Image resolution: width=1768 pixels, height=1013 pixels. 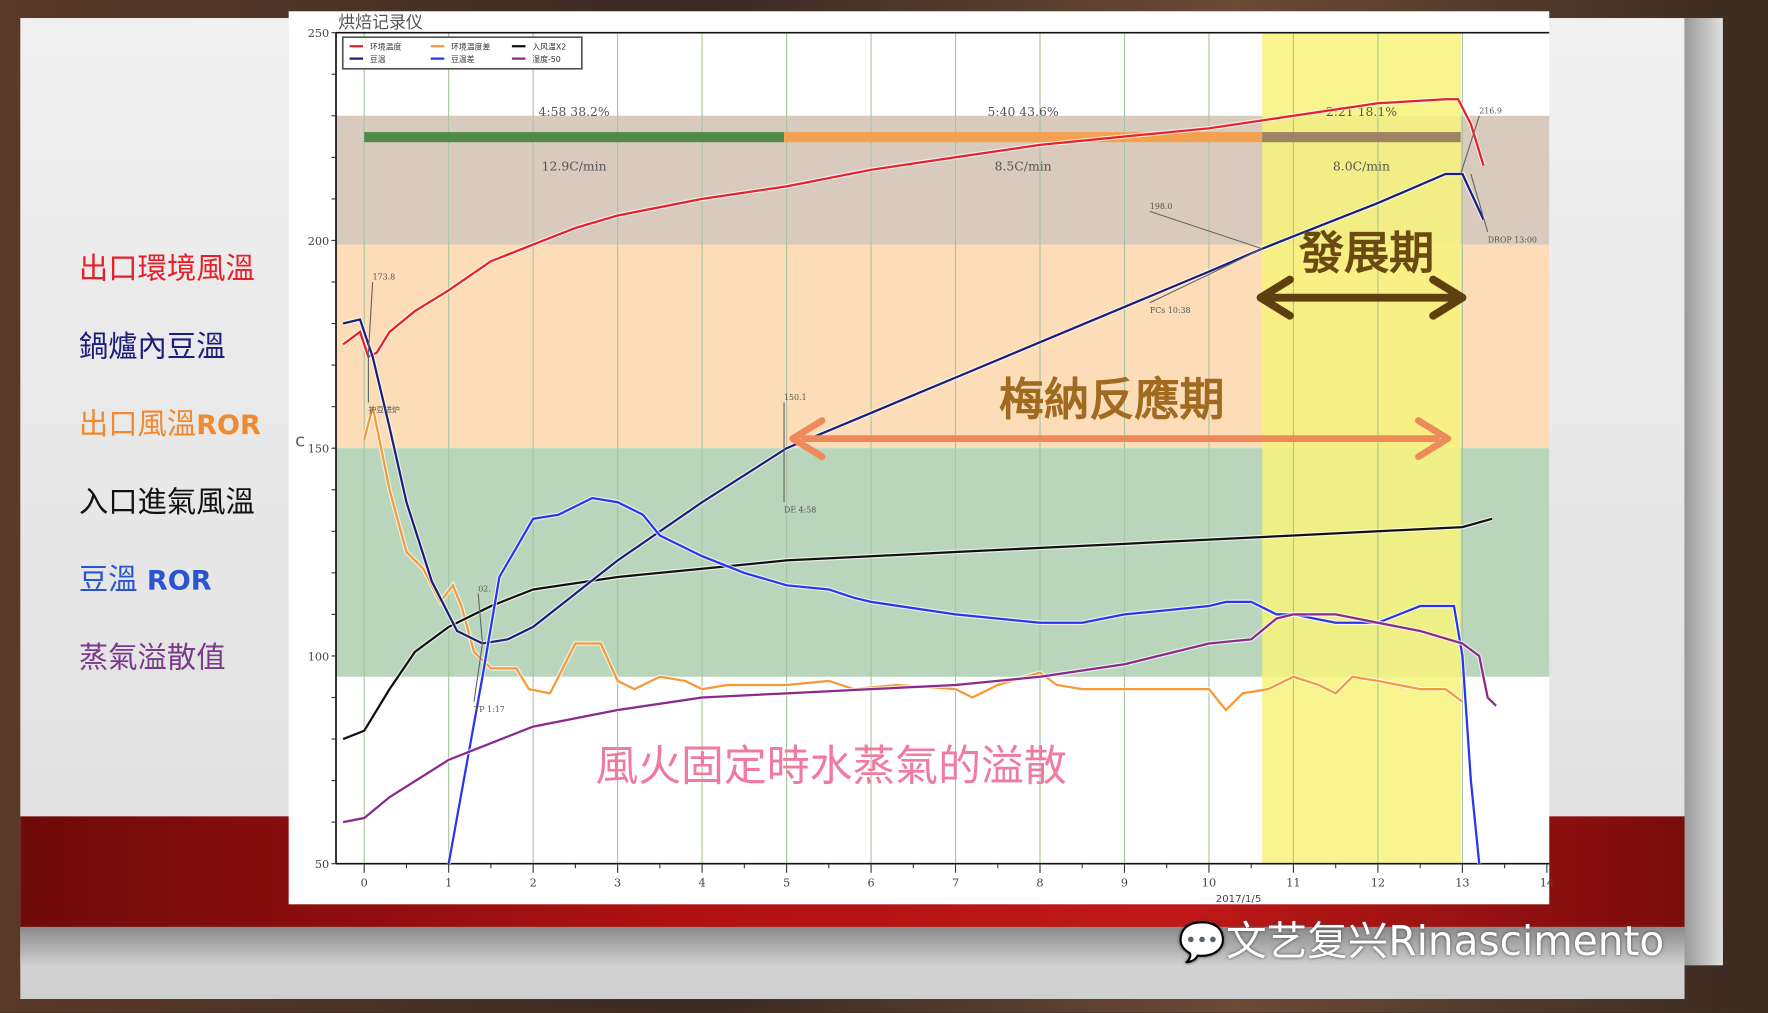 What do you see at coordinates (831, 765) in the screenshot?
I see `steam-label: 風火固定時水蒸氣的溢散` at bounding box center [831, 765].